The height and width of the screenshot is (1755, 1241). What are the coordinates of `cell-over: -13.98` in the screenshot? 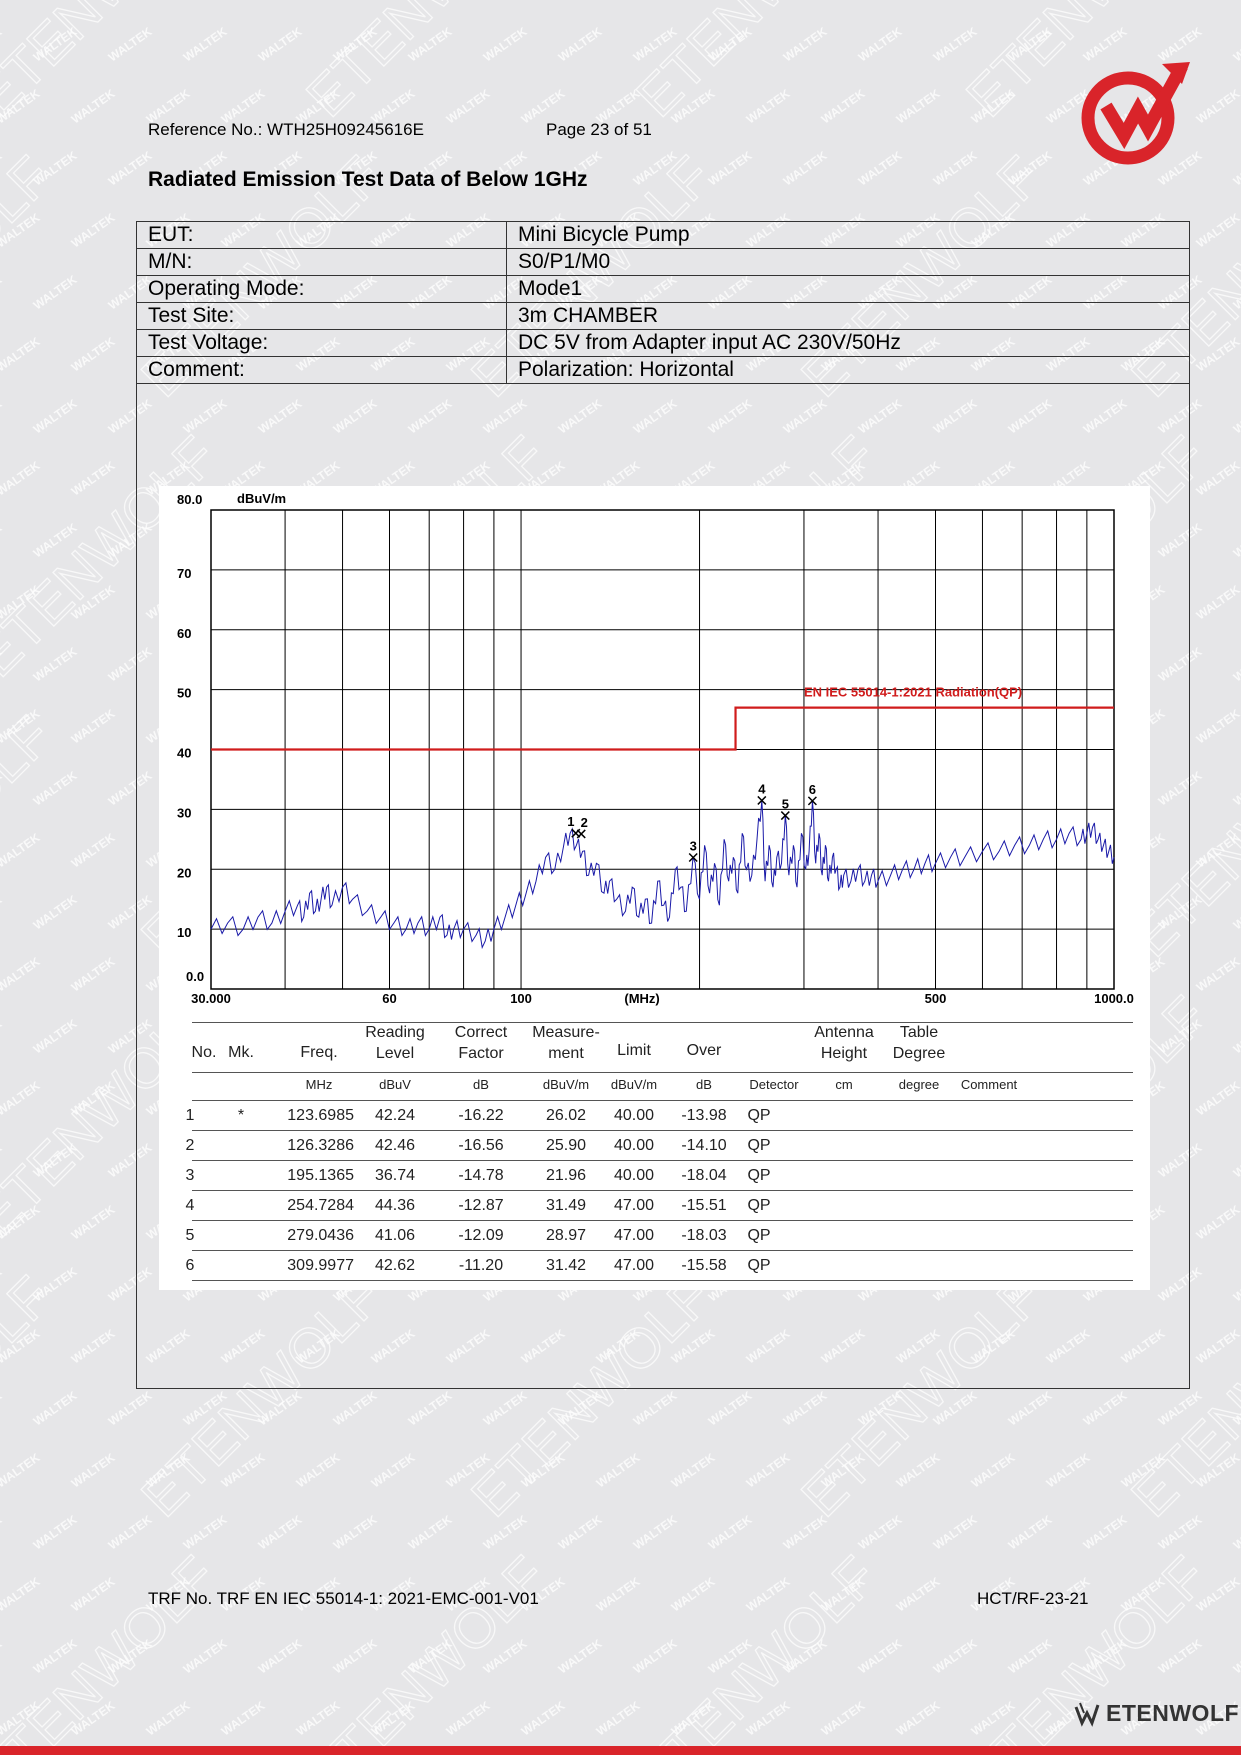 It's located at (704, 1115).